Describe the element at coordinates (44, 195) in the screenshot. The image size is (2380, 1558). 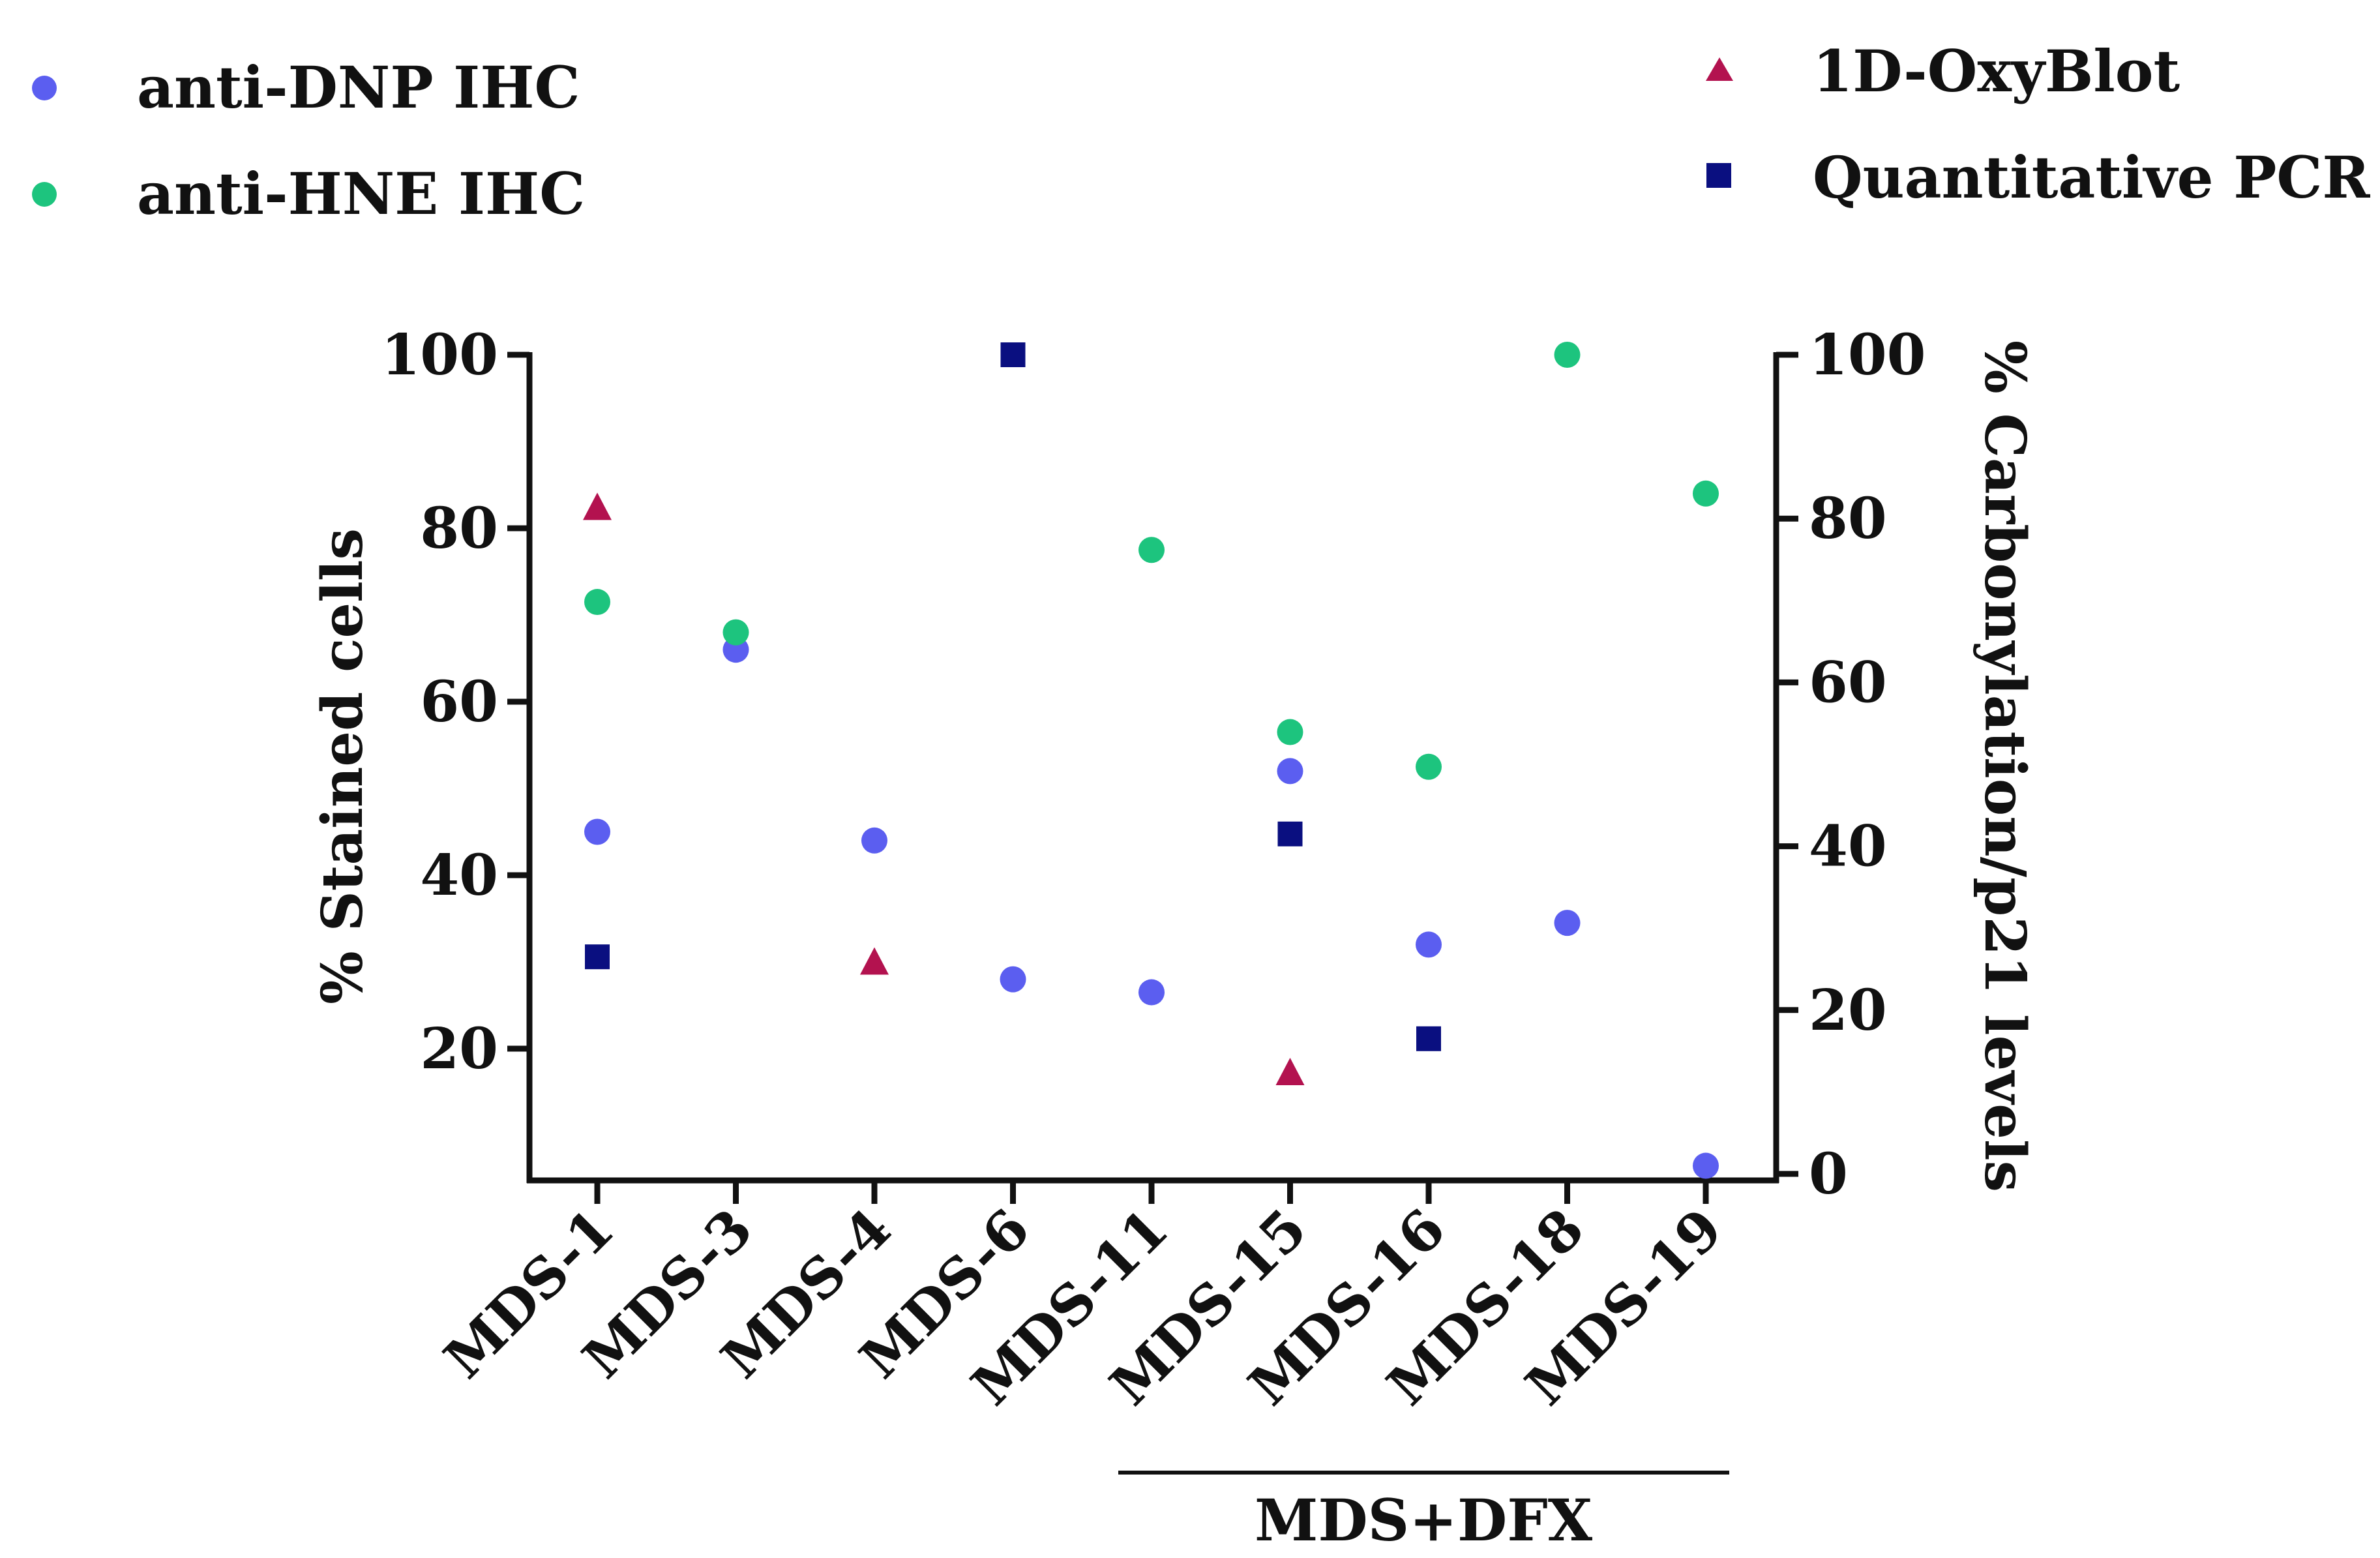
I see `legend-marker-anti-hne` at that location.